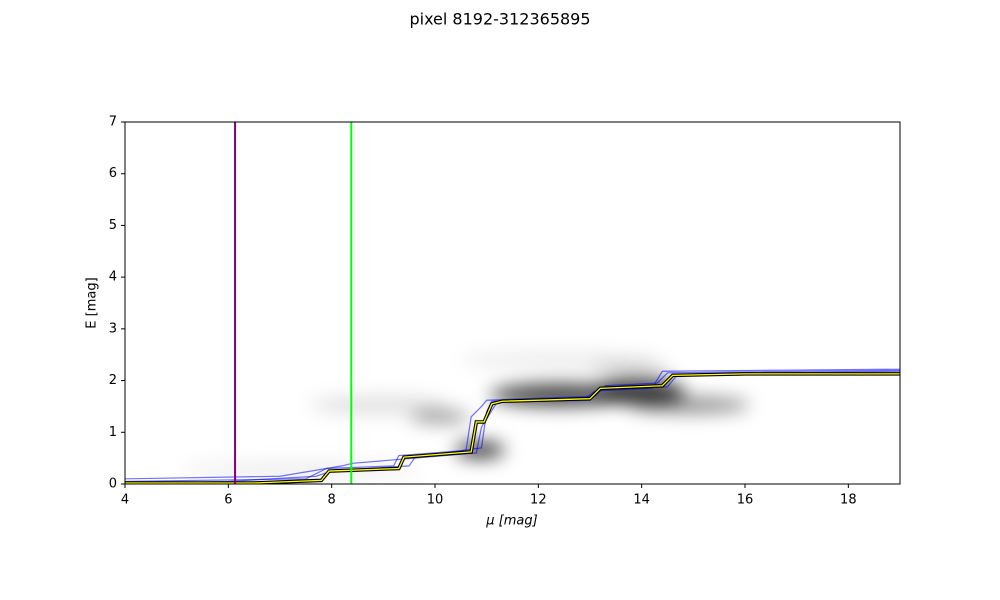 The image size is (1000, 600). Describe the element at coordinates (125, 500) in the screenshot. I see `x-tick-label: 4` at that location.